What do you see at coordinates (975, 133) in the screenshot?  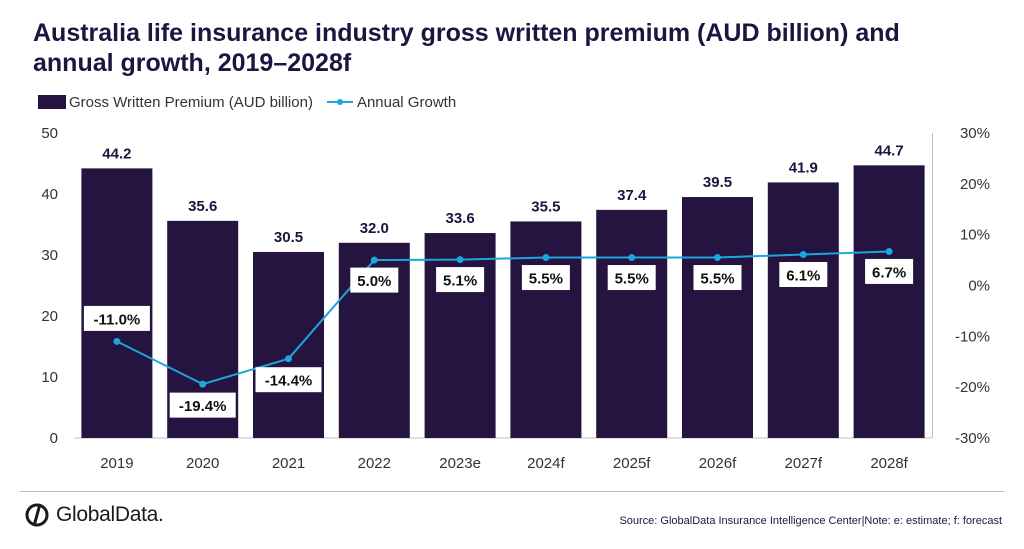 I see `y-right-tick-label: 30%` at bounding box center [975, 133].